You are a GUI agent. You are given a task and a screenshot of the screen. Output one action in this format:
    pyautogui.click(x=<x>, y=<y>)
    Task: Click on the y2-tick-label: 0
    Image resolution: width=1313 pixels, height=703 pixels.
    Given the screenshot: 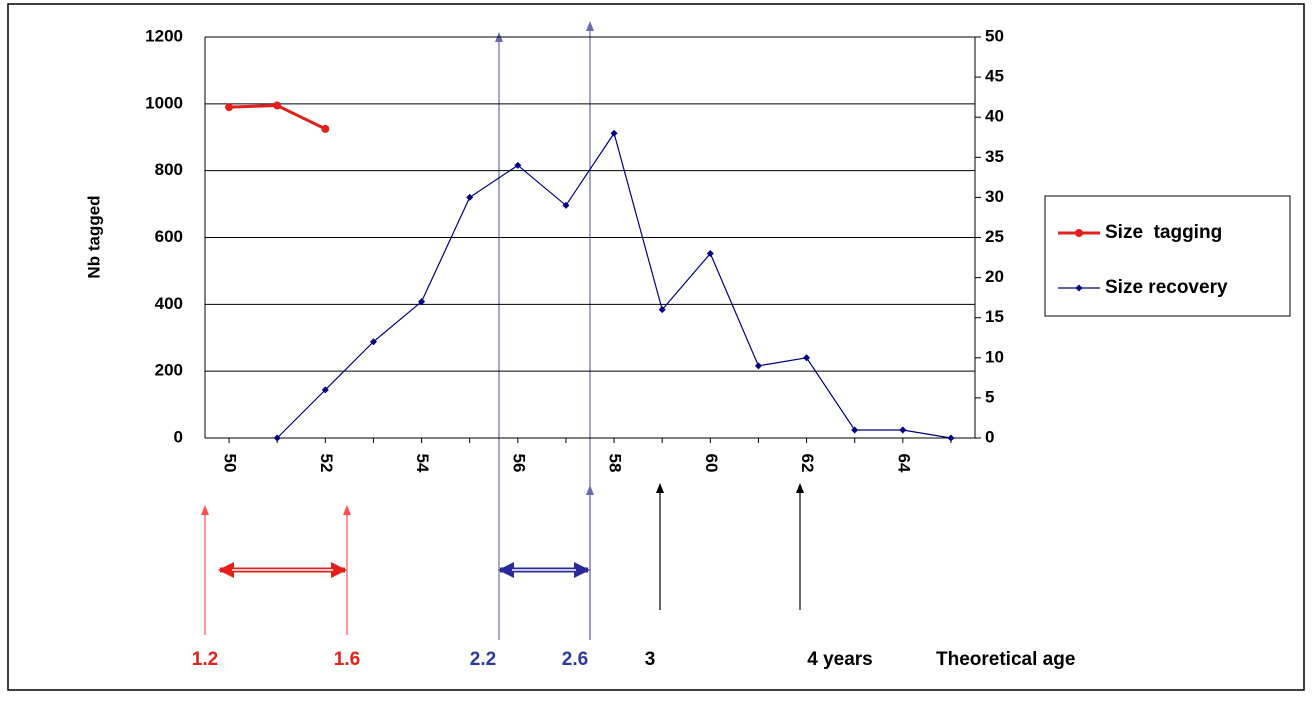 What is the action you would take?
    pyautogui.click(x=989, y=436)
    